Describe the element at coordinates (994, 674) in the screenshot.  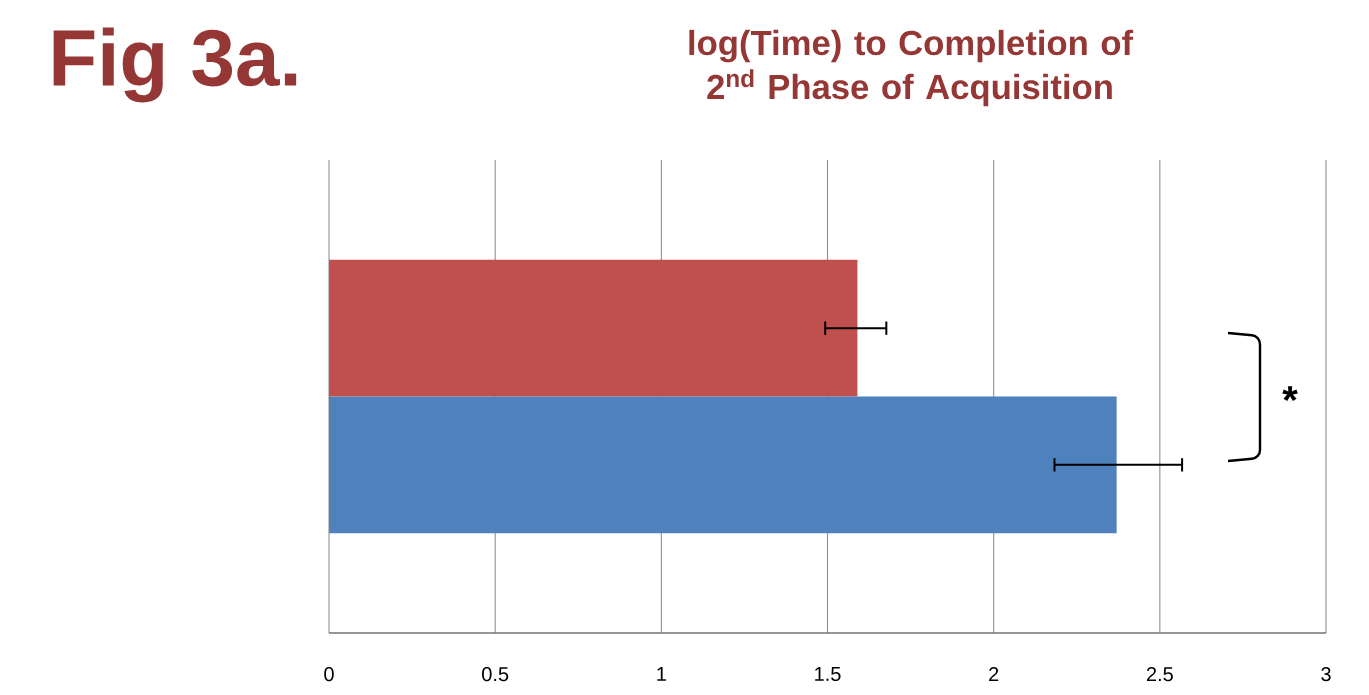
I see `x-tick-label: 2` at that location.